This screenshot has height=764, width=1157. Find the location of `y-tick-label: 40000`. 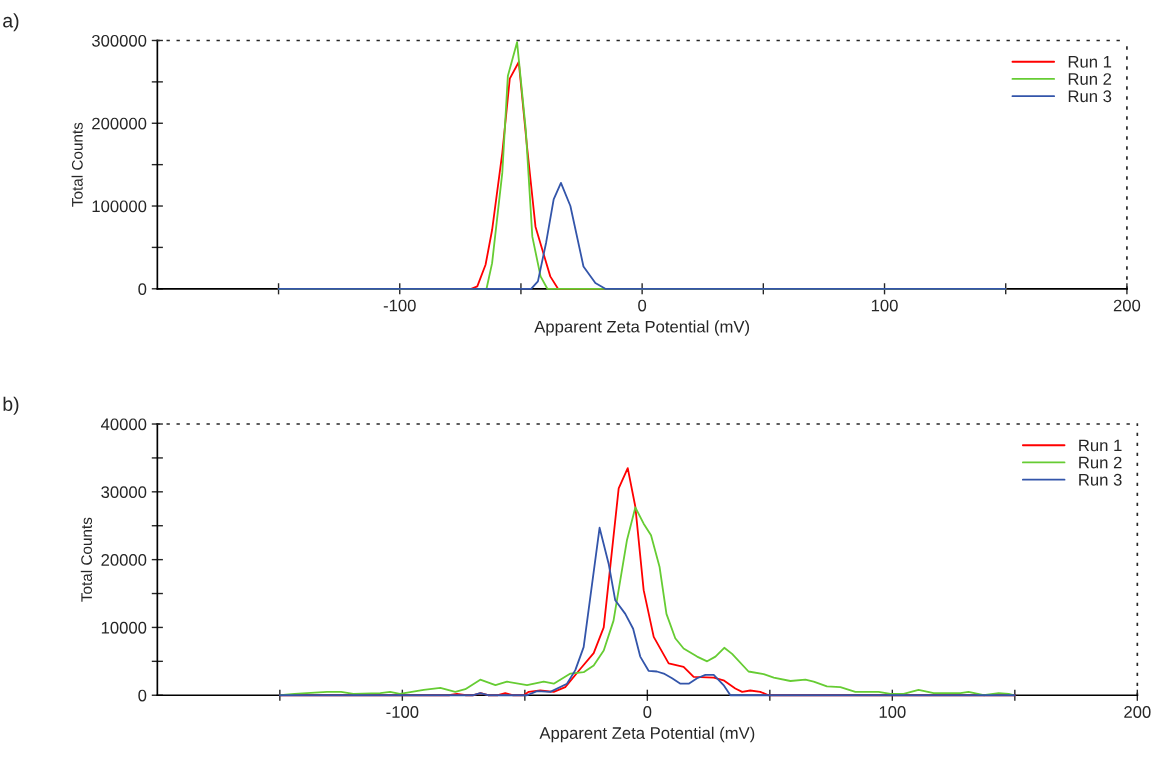

y-tick-label: 40000 is located at coordinates (123, 424).